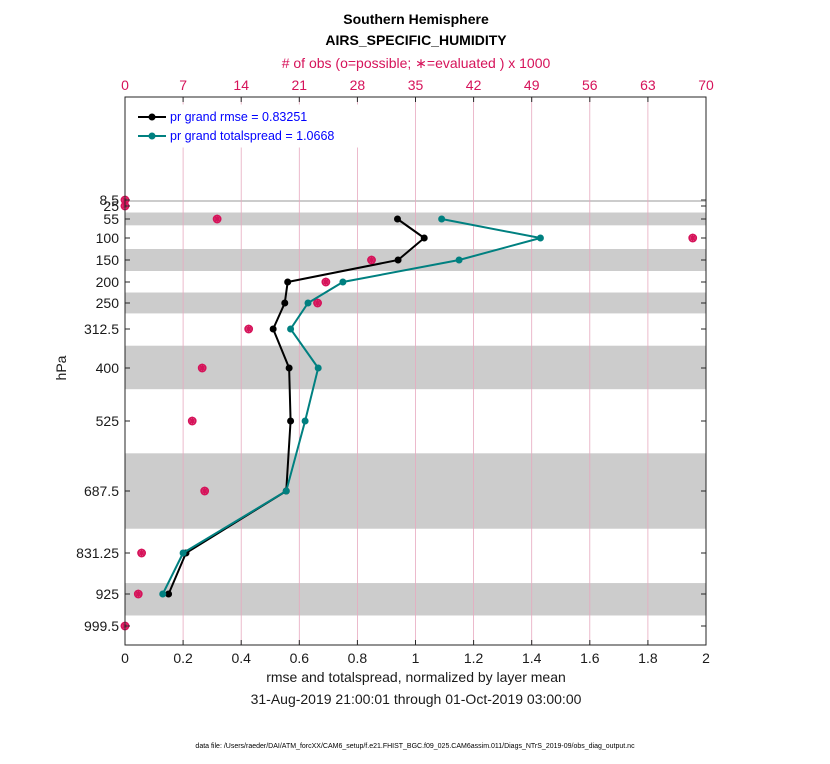 The image size is (830, 764). Describe the element at coordinates (300, 85) in the screenshot. I see `top-tick-label: 21` at that location.